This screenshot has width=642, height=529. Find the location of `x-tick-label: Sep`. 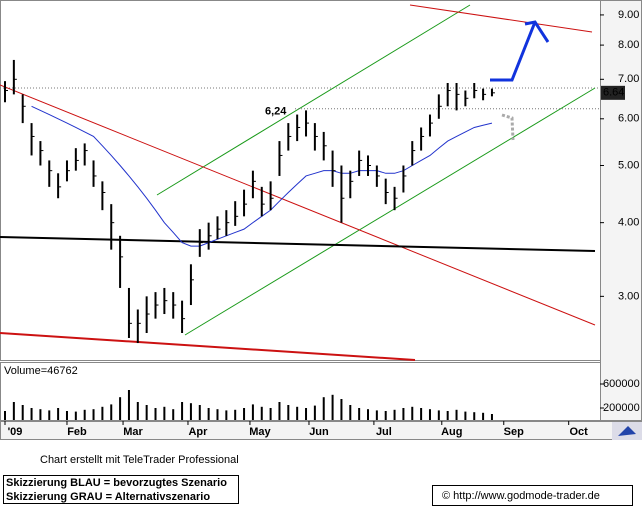

x-tick-label: Sep is located at coordinates (514, 432).